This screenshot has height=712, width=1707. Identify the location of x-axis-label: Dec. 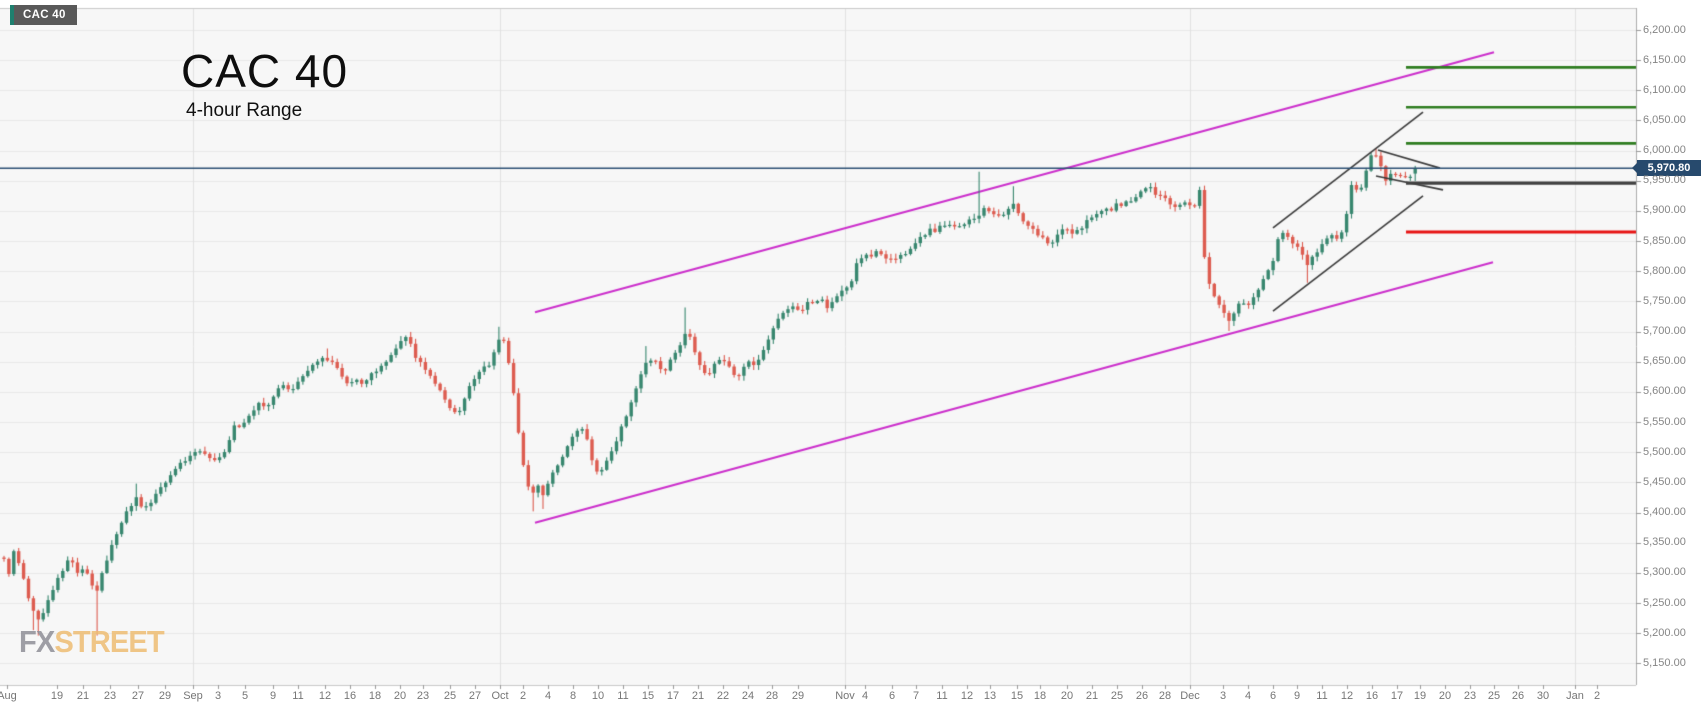
(1190, 696).